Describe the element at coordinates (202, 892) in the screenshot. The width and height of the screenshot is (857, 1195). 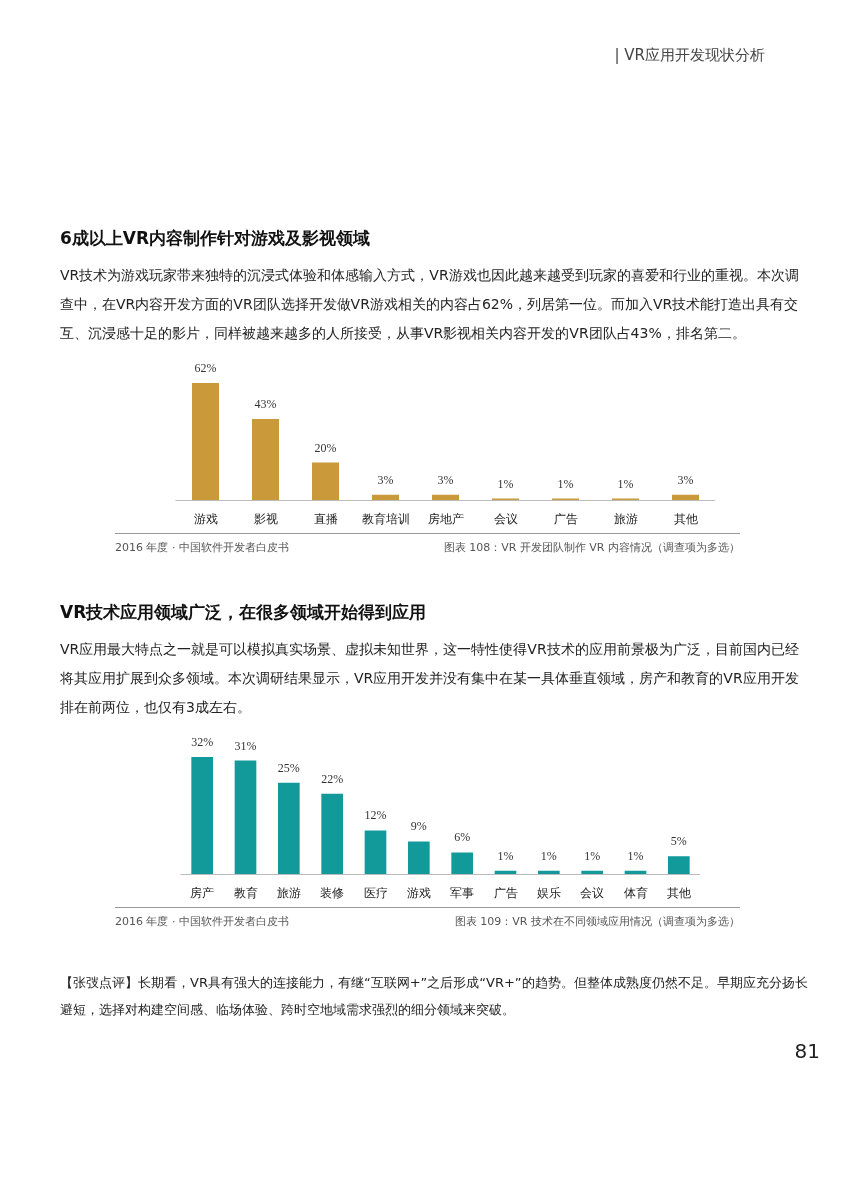
I see `x-tick-label: 房产` at that location.